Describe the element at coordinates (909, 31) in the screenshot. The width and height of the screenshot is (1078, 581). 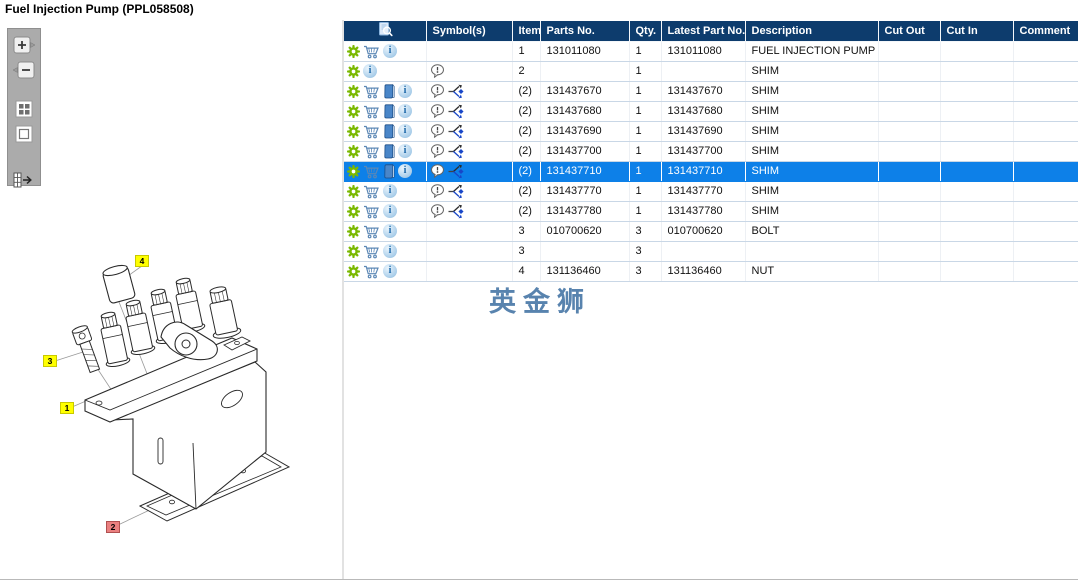
I see `column-header-cut_out: Cut Out` at that location.